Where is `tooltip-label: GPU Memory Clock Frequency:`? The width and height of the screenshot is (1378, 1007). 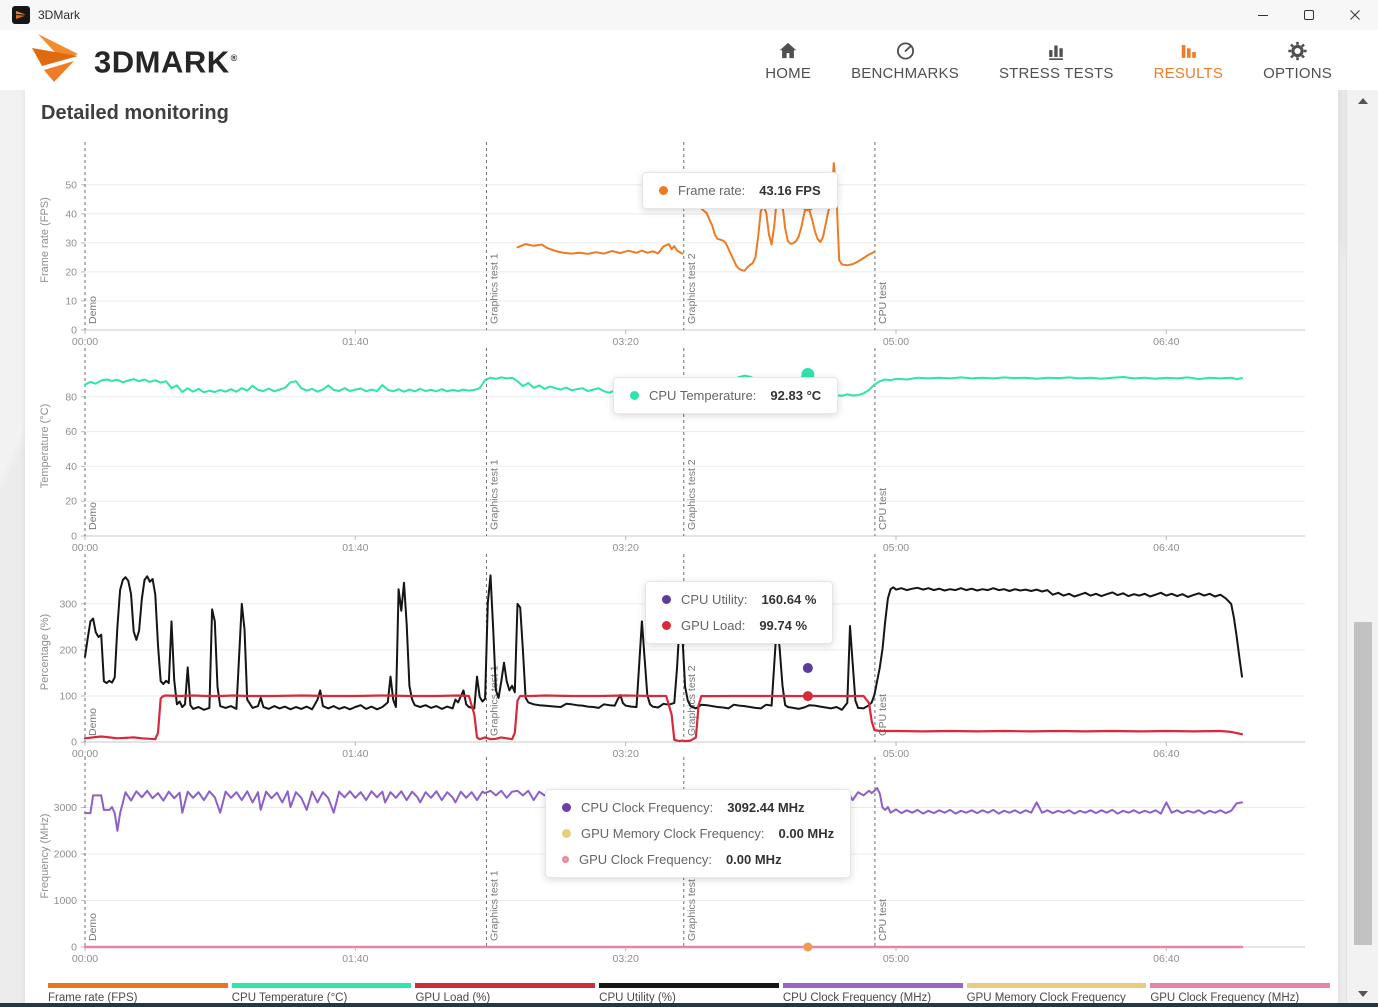 tooltip-label: GPU Memory Clock Frequency: is located at coordinates (673, 833).